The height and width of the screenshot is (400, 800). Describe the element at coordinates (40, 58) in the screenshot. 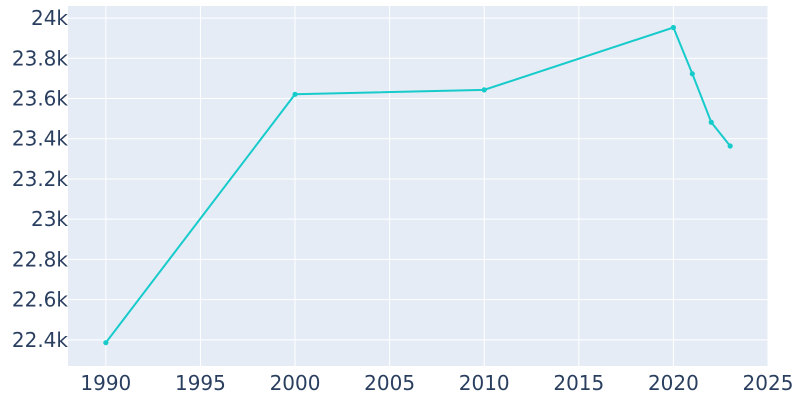

I see `y-tick-label: 23.8k` at that location.